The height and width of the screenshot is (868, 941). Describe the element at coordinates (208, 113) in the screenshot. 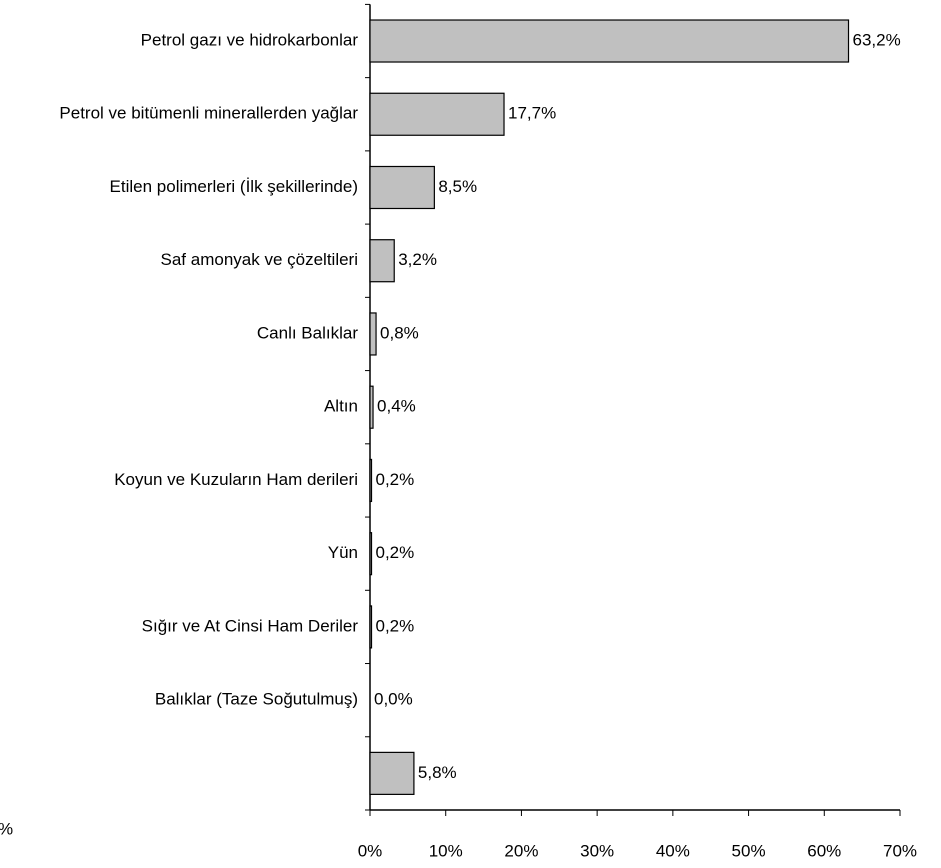

I see `y-tick-label: Petrol ve bitümenli minerallerden yağlar` at that location.